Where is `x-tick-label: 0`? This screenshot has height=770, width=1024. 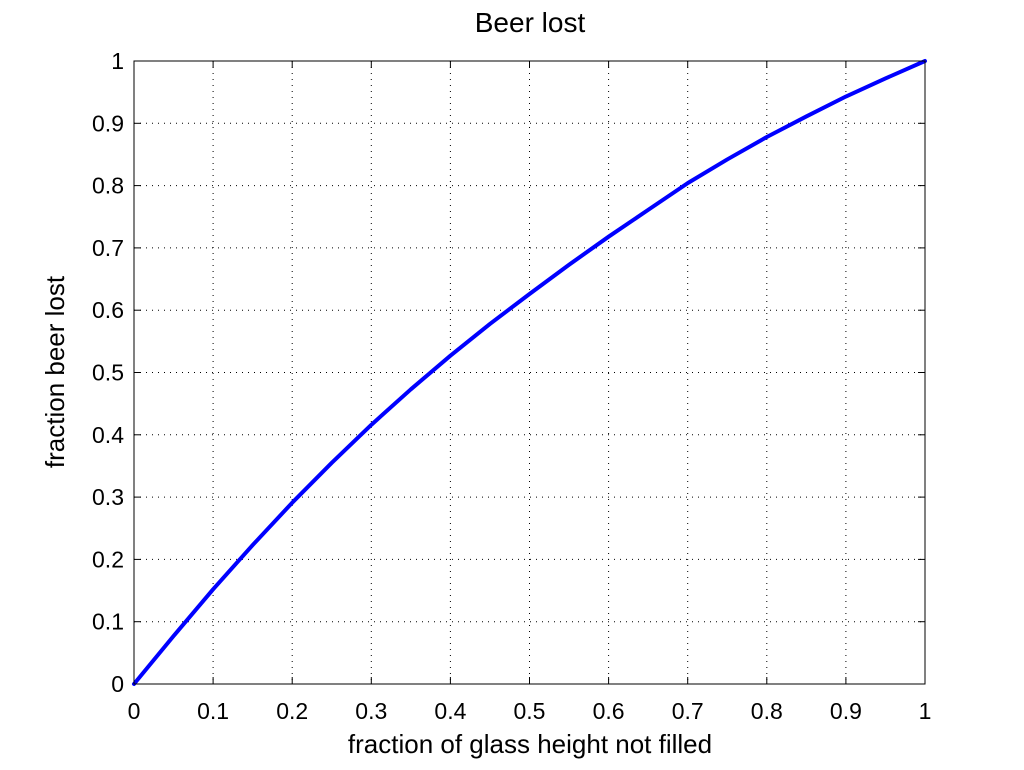
x-tick-label: 0 is located at coordinates (134, 711).